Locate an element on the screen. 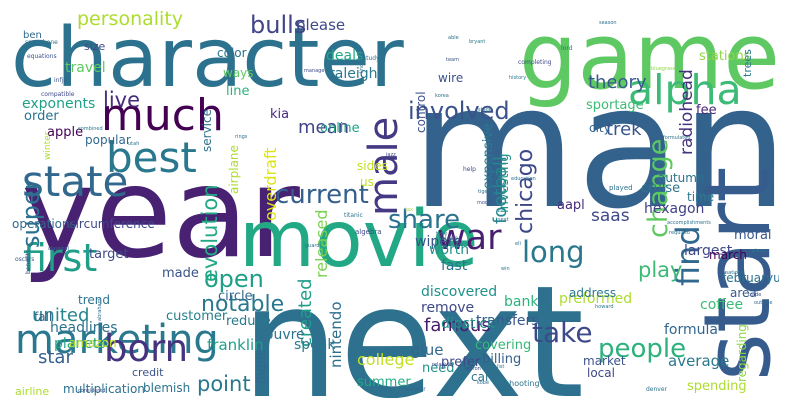 The height and width of the screenshot is (405, 790). word-completing: completing is located at coordinates (535, 62).